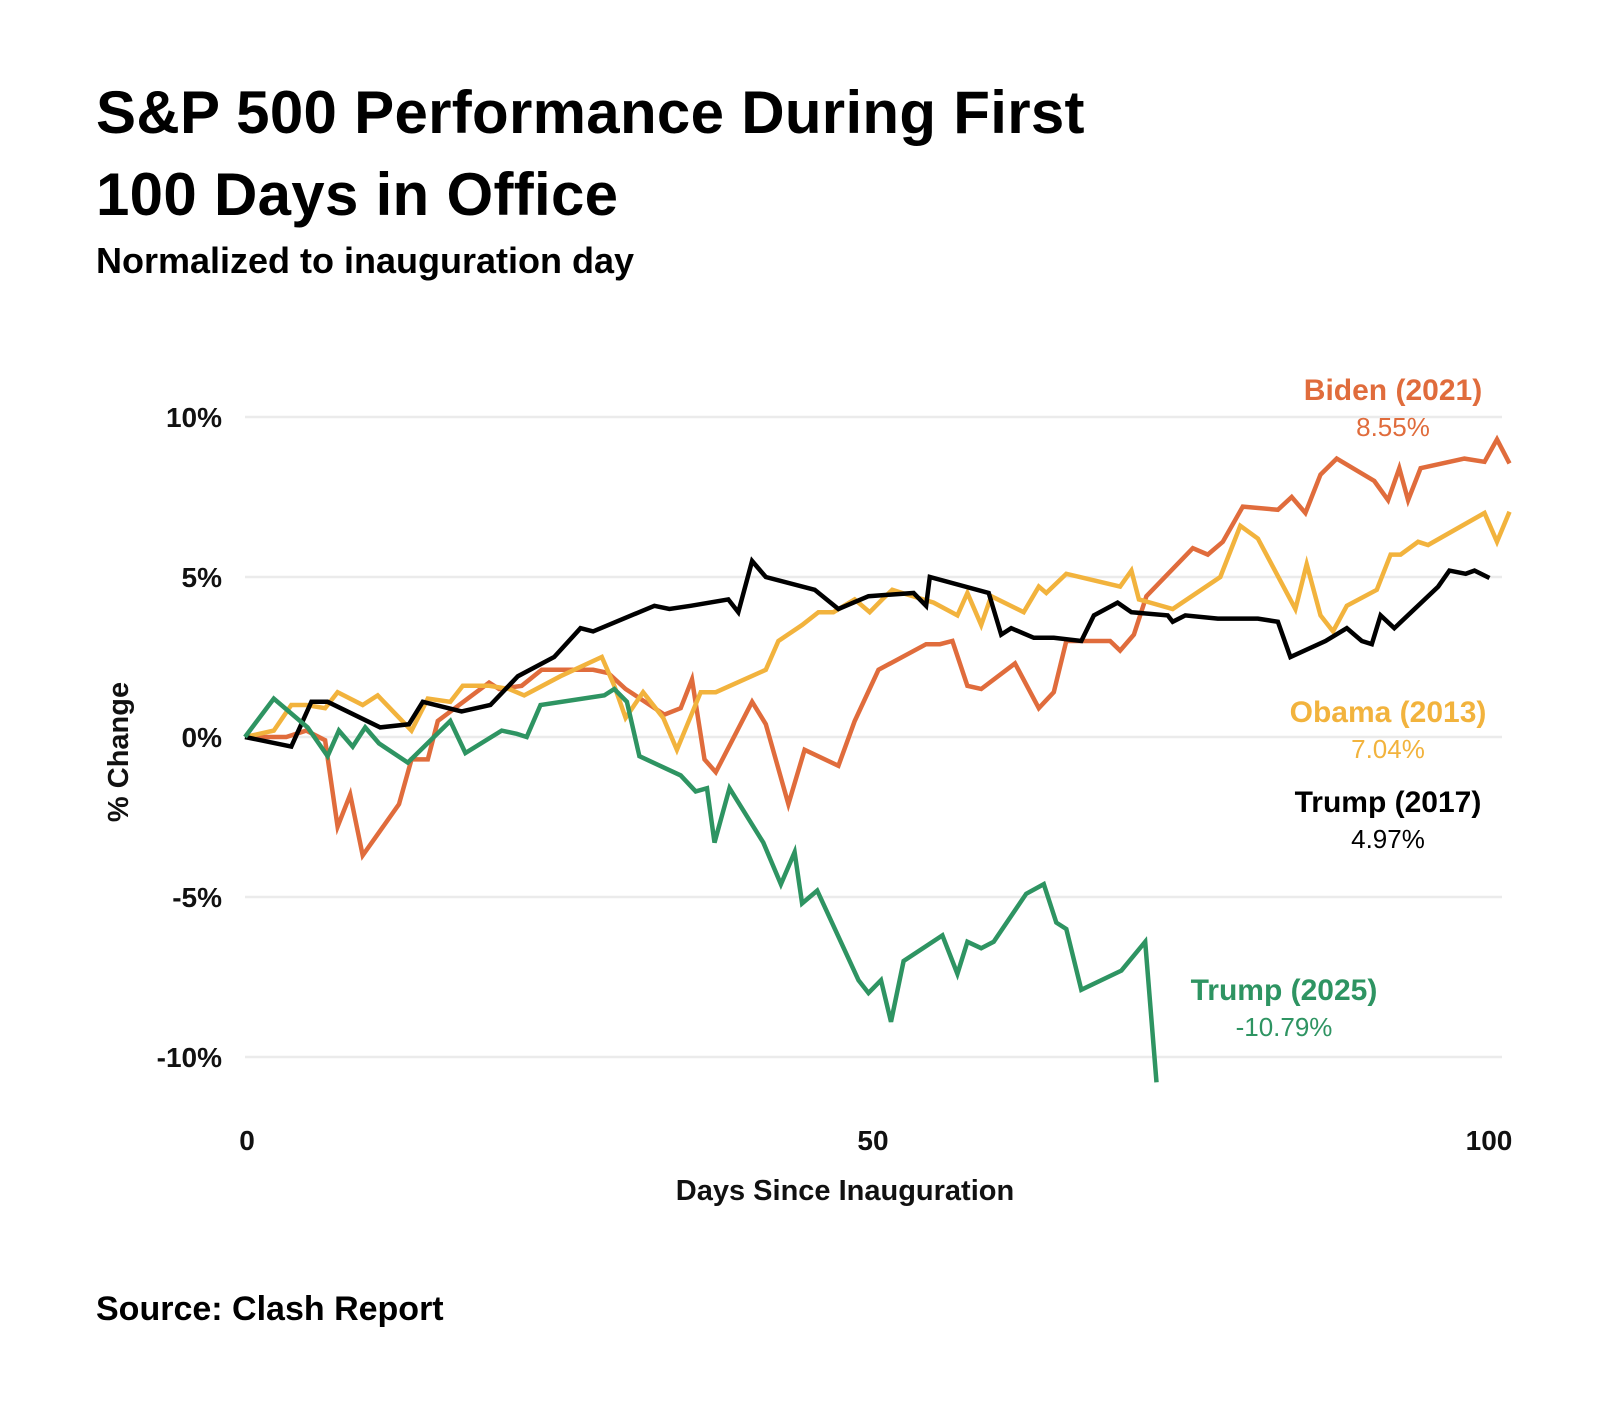  What do you see at coordinates (202, 577) in the screenshot?
I see `y-tick-label: 5%` at bounding box center [202, 577].